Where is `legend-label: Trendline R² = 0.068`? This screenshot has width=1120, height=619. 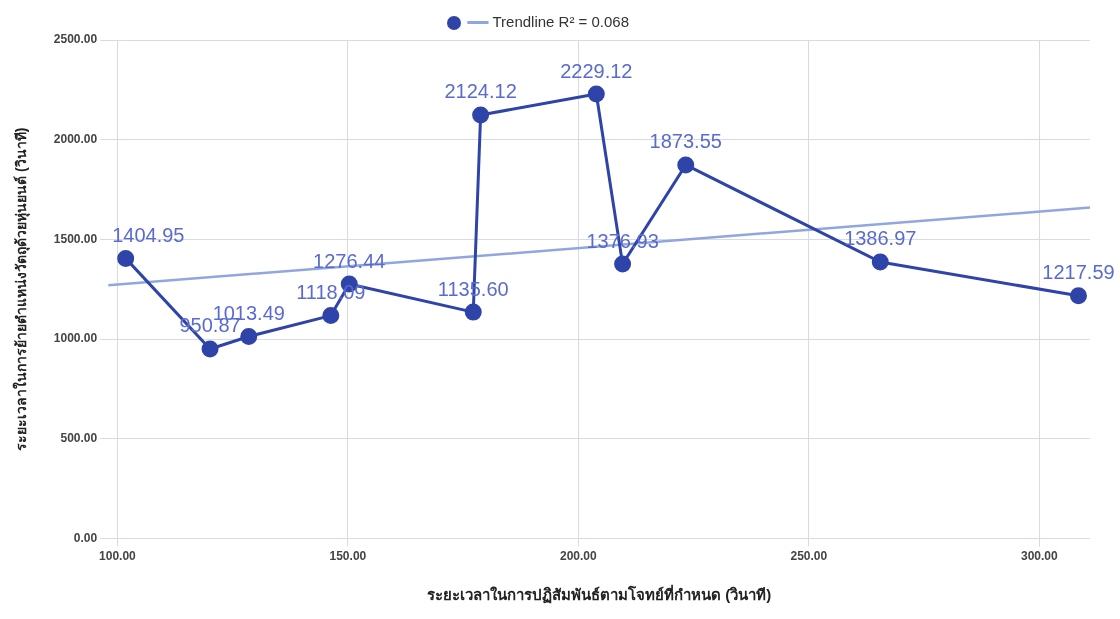 legend-label: Trendline R² = 0.068 is located at coordinates (561, 21).